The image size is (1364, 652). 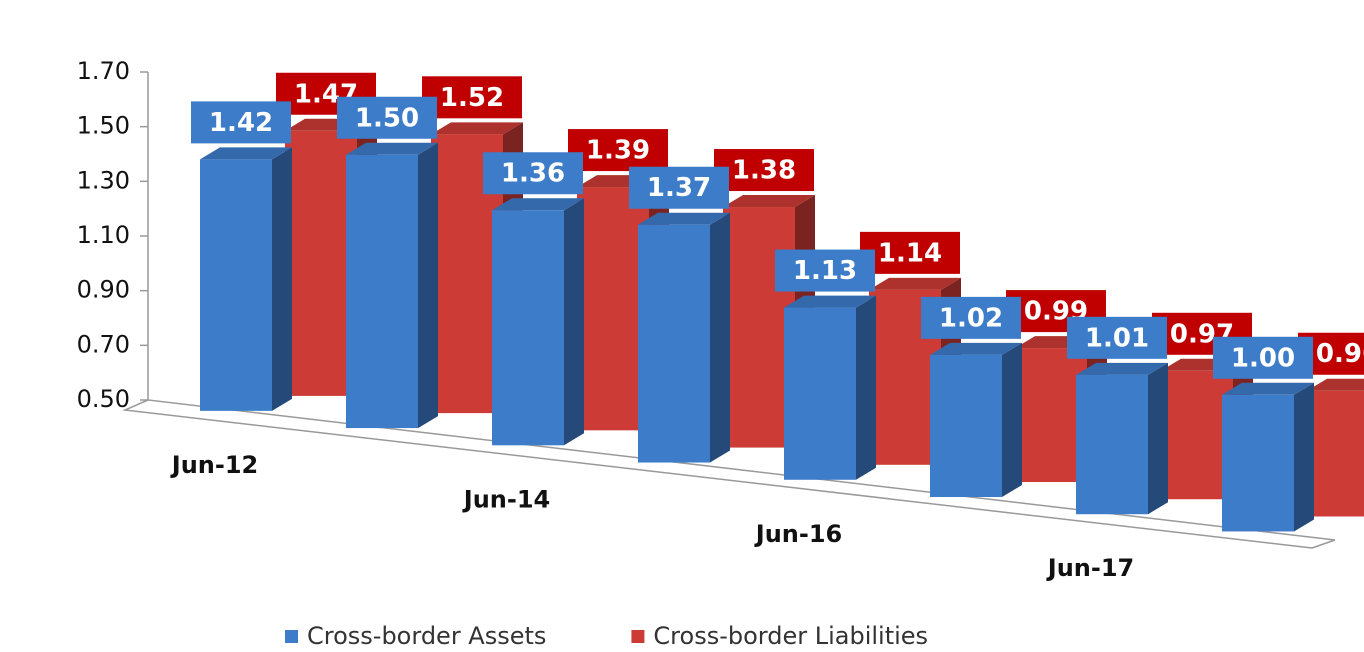 I want to click on y-tick-label: 1.30, so click(x=103, y=180).